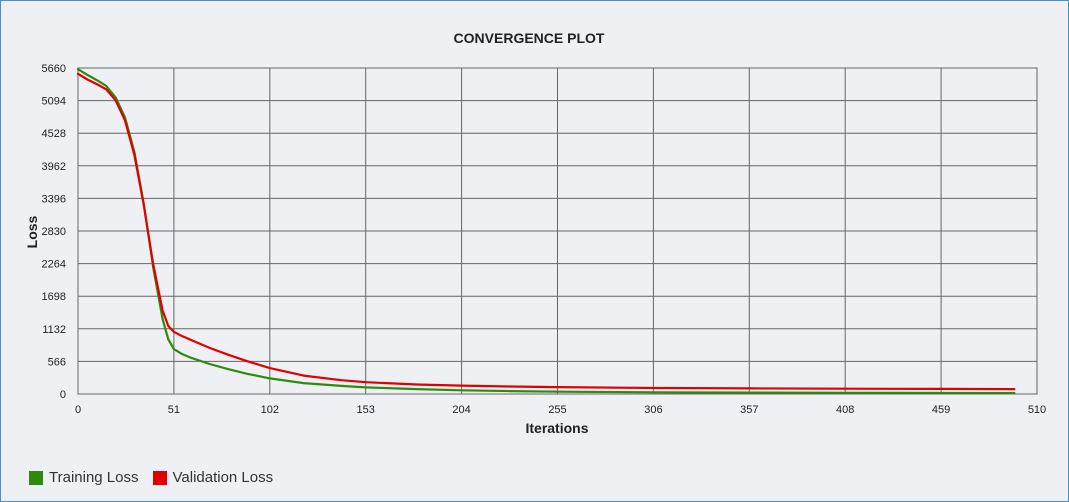  I want to click on y-tick-label: 5094, so click(54, 102).